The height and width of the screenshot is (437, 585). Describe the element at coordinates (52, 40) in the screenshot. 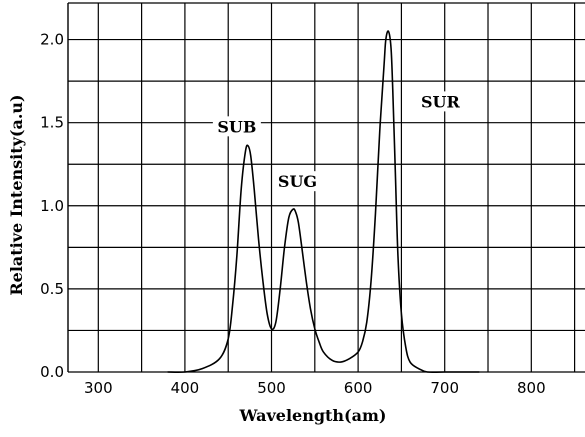

I see `y-tick-label: 2.0` at that location.